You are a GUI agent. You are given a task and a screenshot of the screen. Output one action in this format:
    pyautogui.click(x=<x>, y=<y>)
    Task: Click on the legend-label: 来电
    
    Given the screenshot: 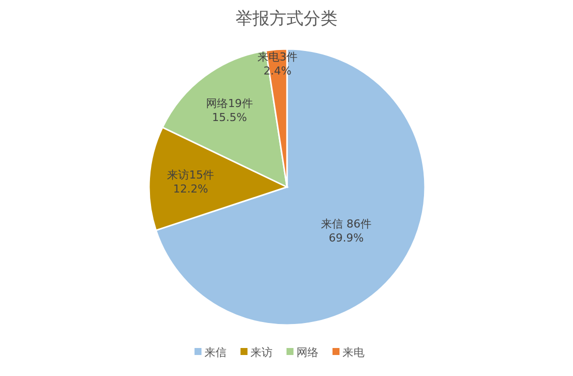 What is the action you would take?
    pyautogui.click(x=353, y=352)
    